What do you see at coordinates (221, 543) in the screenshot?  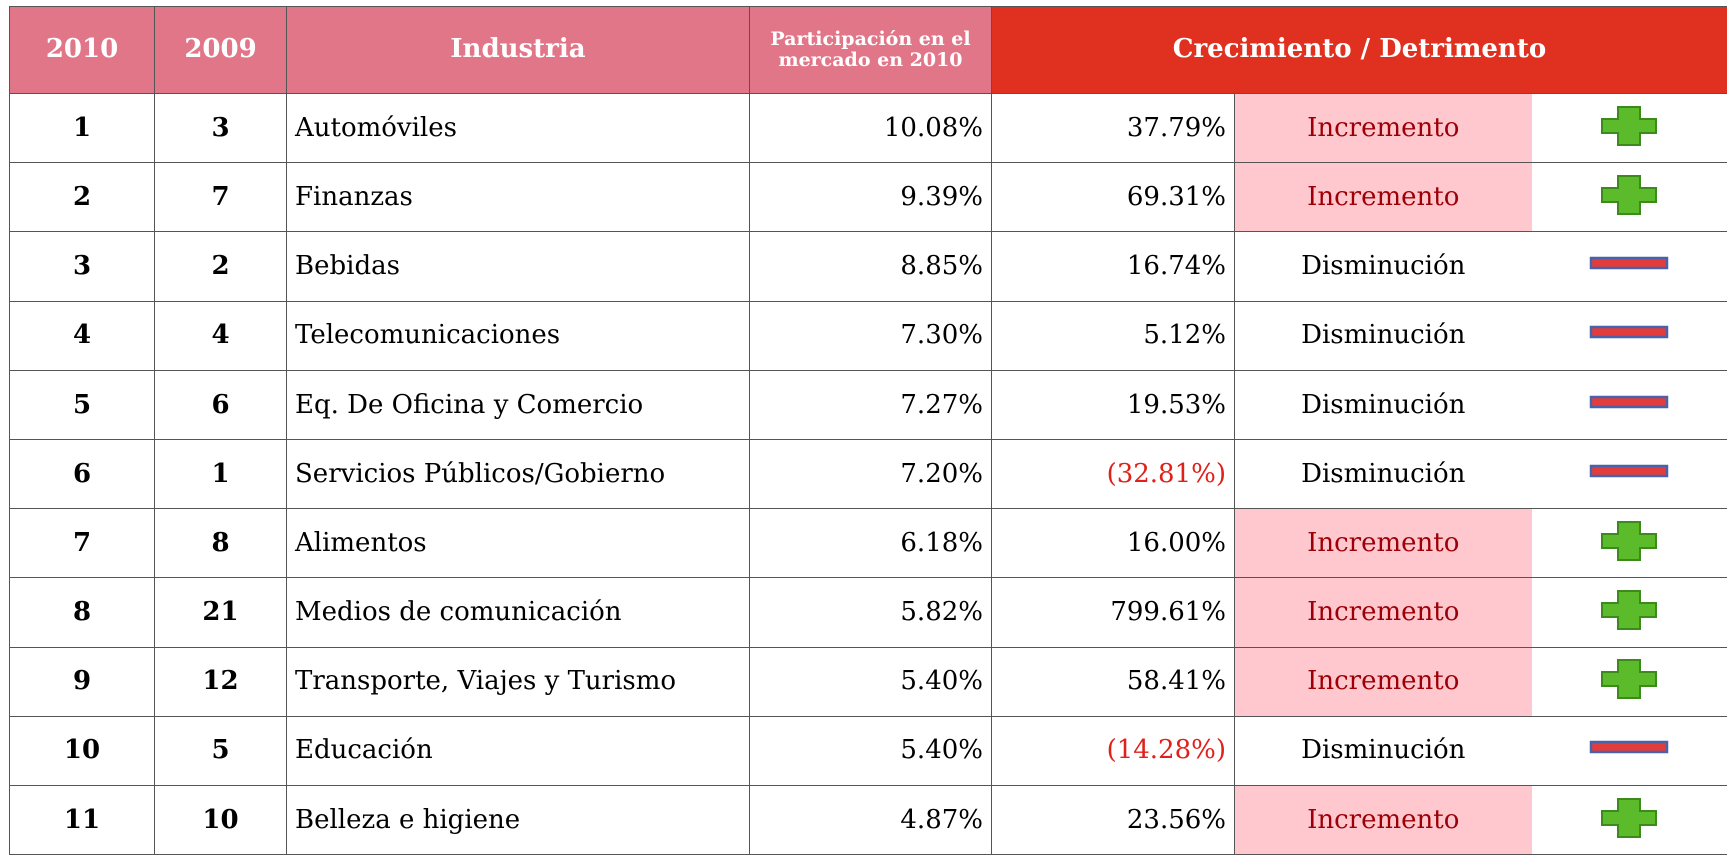 I see `rank-2009: 8` at bounding box center [221, 543].